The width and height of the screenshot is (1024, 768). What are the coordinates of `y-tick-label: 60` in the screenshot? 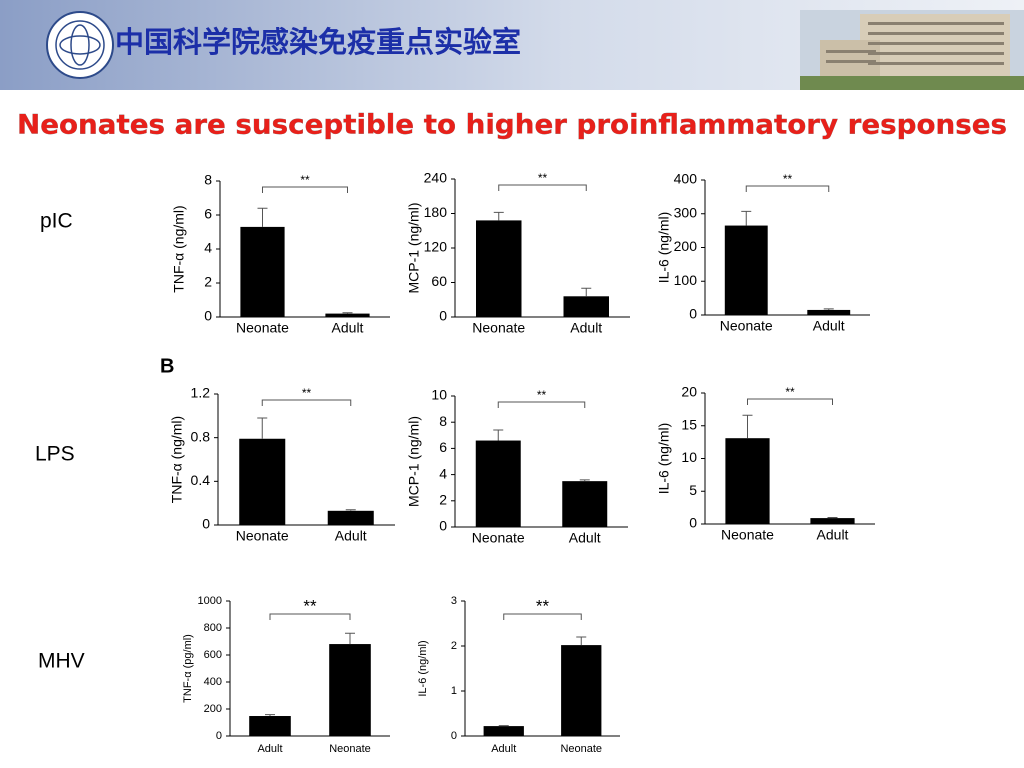 It's located at (439, 281).